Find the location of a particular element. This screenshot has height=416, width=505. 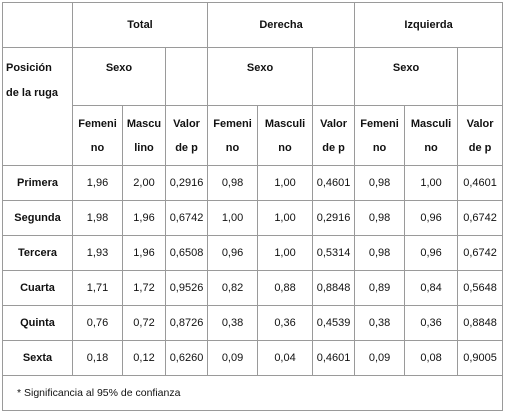

group-header: Total is located at coordinates (140, 25).